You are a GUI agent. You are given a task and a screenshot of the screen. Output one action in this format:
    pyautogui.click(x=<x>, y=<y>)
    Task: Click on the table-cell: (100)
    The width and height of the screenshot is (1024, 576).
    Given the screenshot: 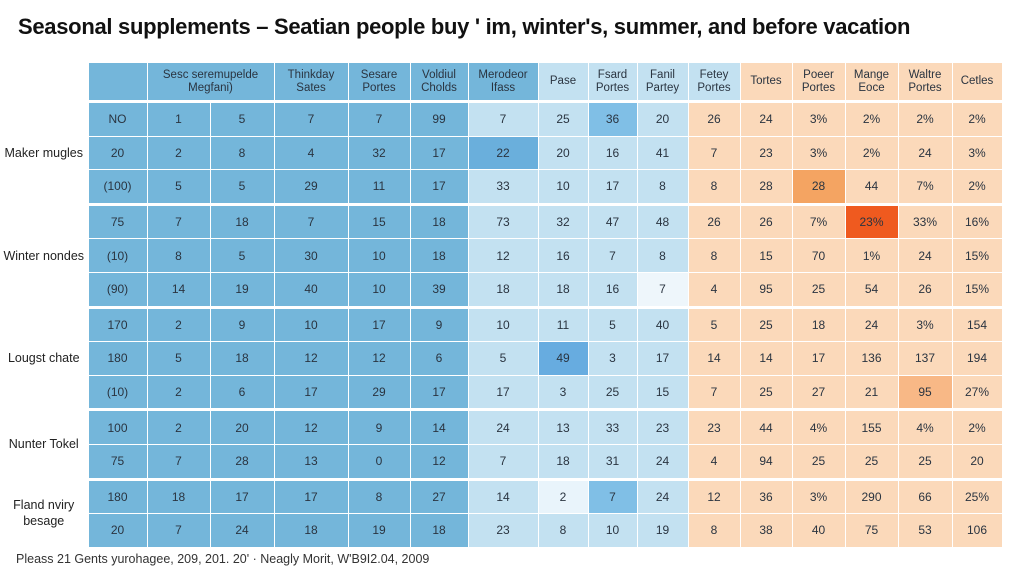 What is the action you would take?
    pyautogui.click(x=117, y=187)
    